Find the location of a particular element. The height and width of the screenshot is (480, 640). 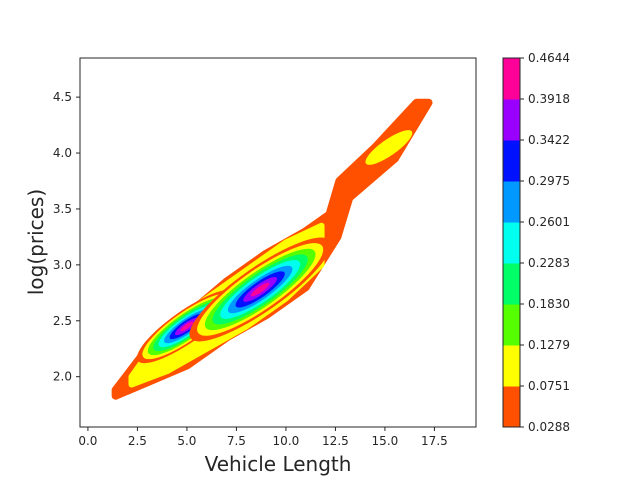

x-tick-label: 15.0 is located at coordinates (385, 441).